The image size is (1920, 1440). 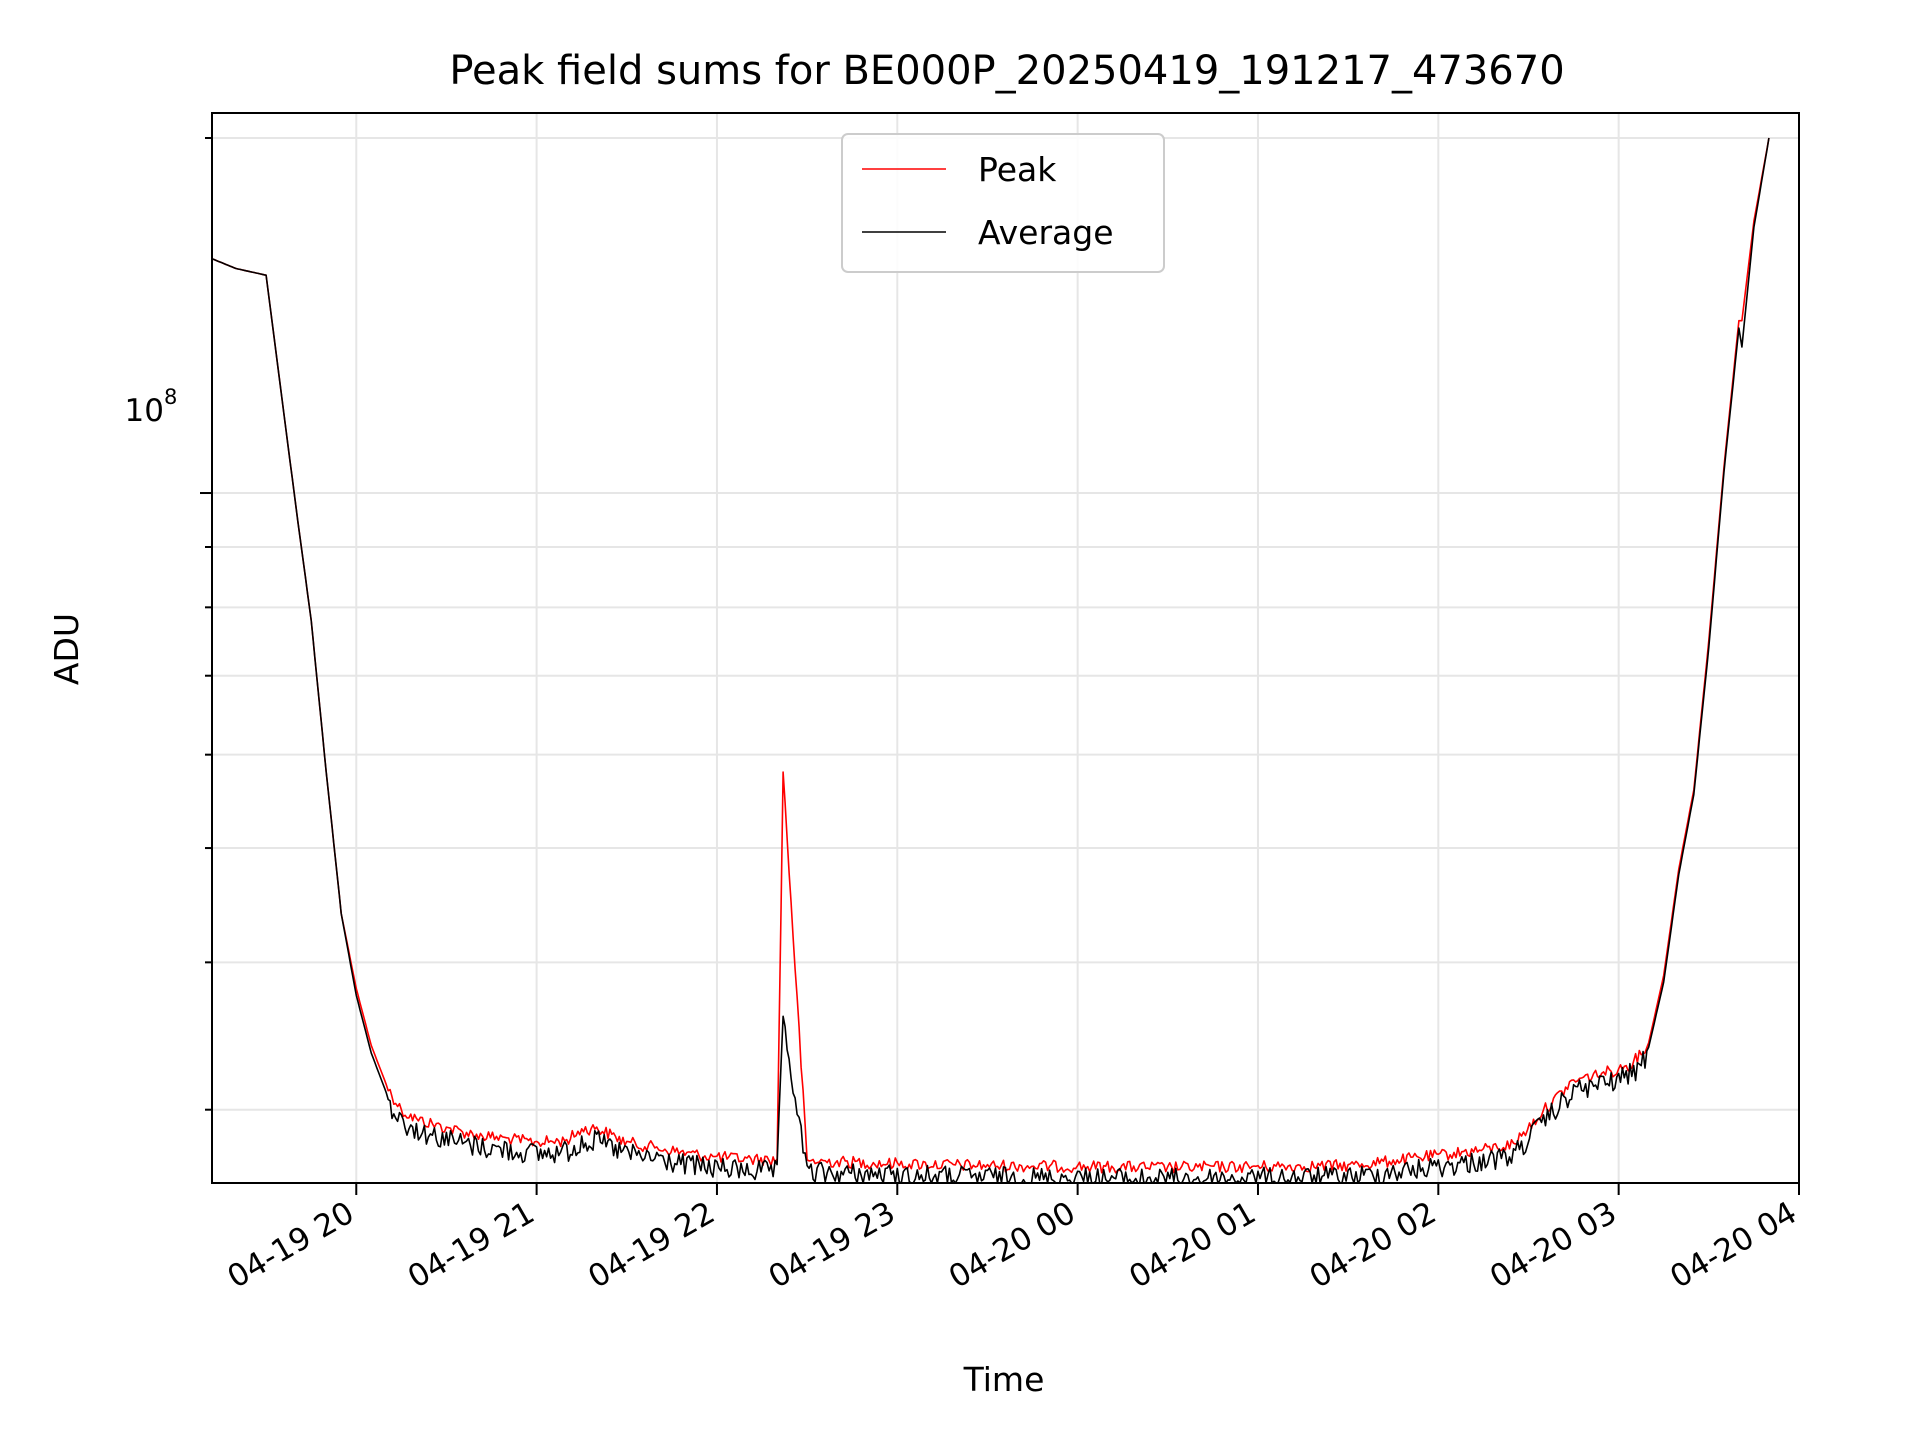 What do you see at coordinates (170, 397) in the screenshot?
I see `y-tick-exponent: 8` at bounding box center [170, 397].